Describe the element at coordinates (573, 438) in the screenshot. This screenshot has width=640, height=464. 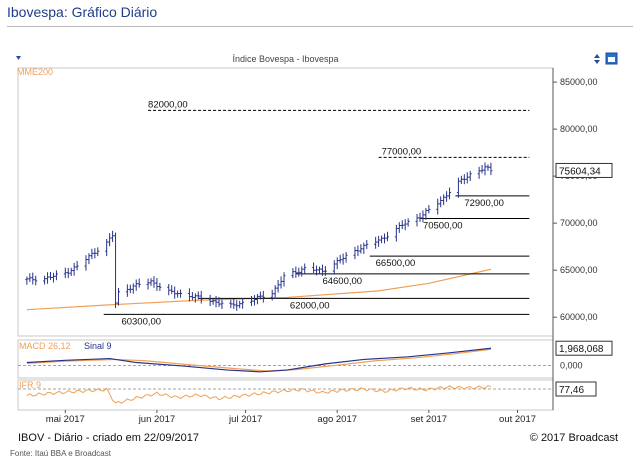
I see `copyright-note: © 2017 Broadcast` at that location.